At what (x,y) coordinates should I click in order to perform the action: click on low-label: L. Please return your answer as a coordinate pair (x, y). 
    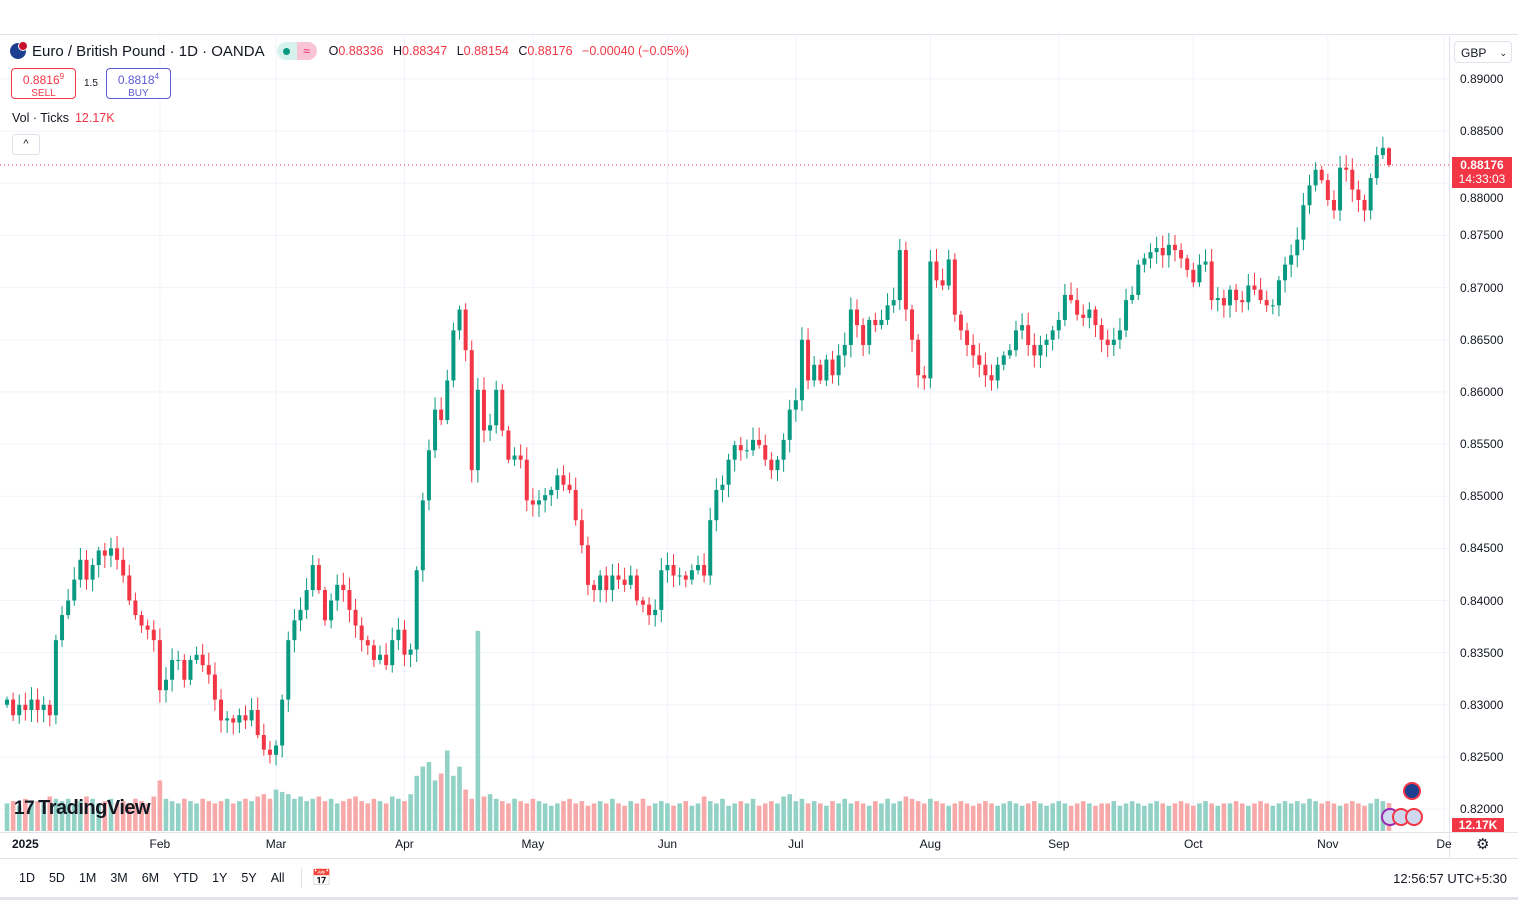
    Looking at the image, I should click on (460, 51).